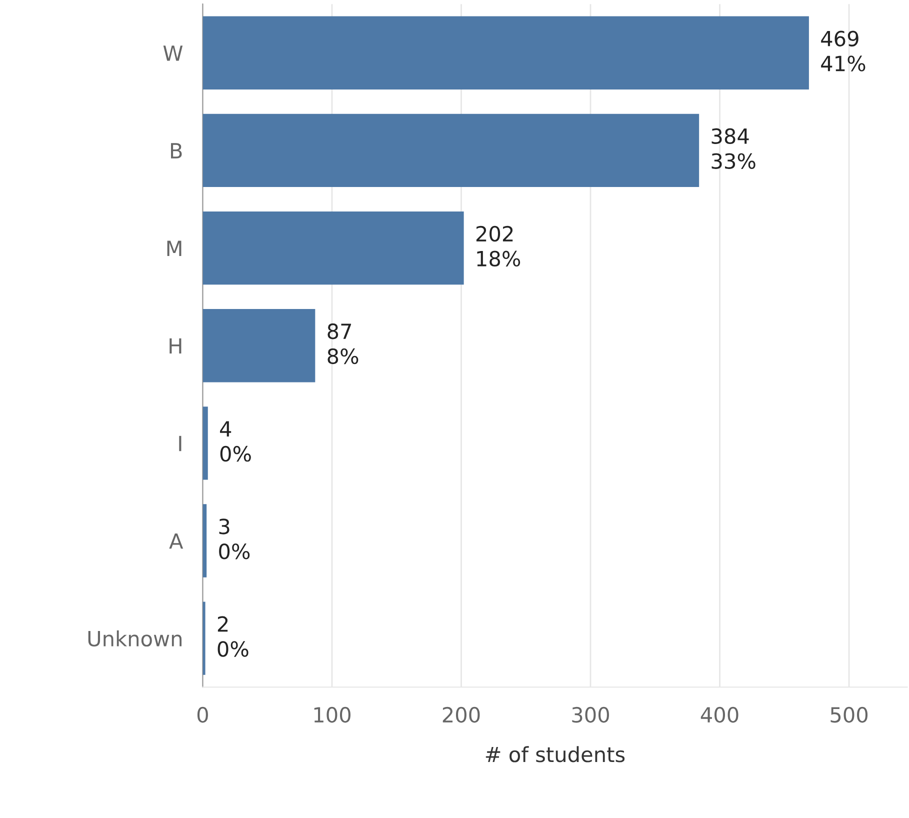 The height and width of the screenshot is (818, 909). I want to click on y-tick-label: H, so click(176, 346).